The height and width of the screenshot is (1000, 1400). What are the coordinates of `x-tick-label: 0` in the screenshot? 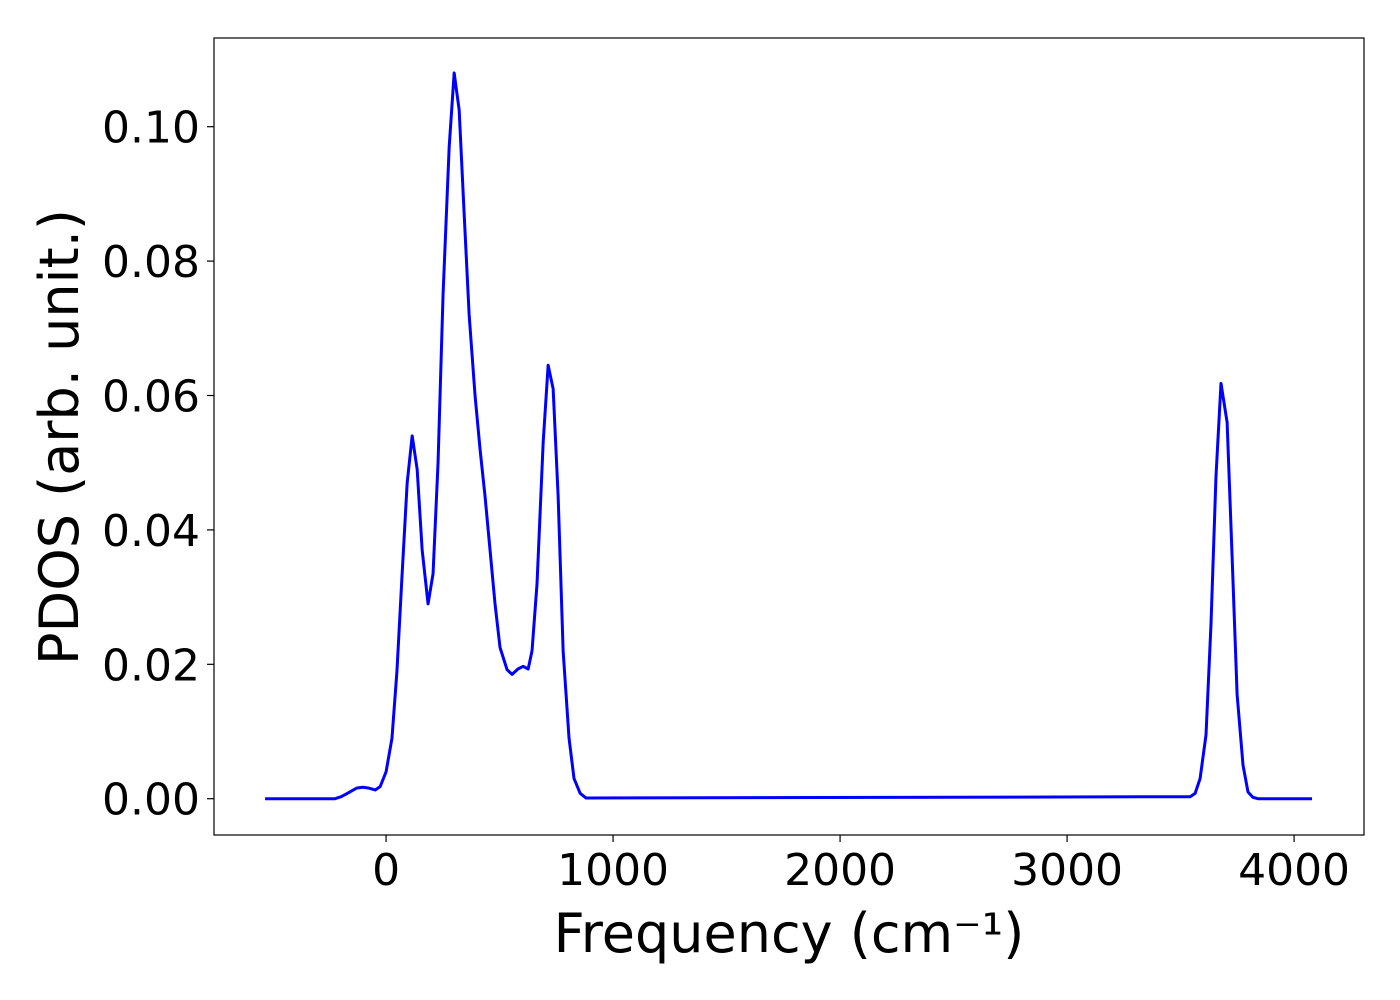 It's located at (386, 870).